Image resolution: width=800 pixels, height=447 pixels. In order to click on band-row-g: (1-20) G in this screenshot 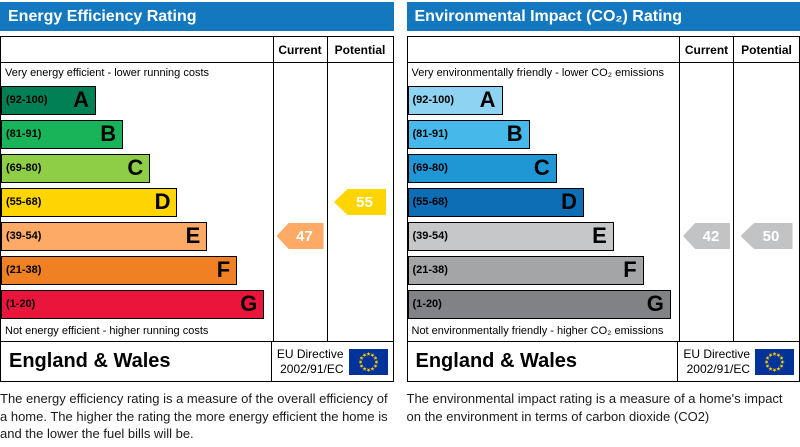, I will do `click(543, 304)`.